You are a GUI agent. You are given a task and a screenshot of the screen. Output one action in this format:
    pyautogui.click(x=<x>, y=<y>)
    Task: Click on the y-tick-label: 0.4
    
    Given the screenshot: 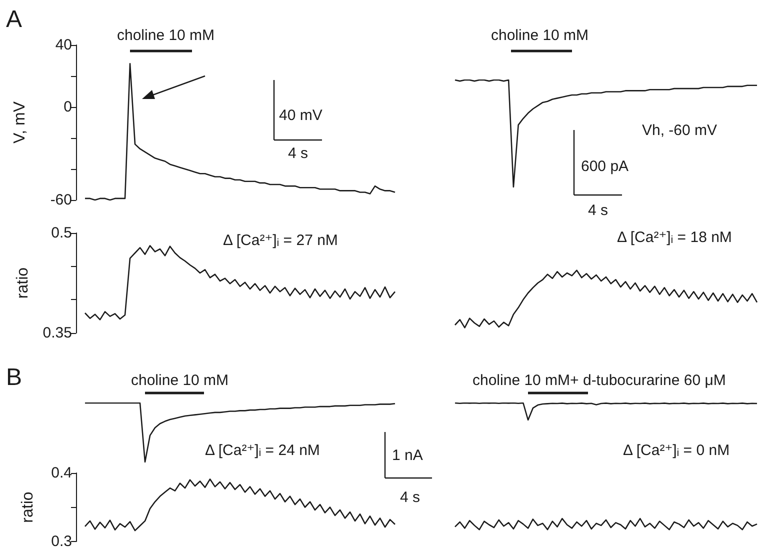 What is the action you would take?
    pyautogui.click(x=61, y=473)
    